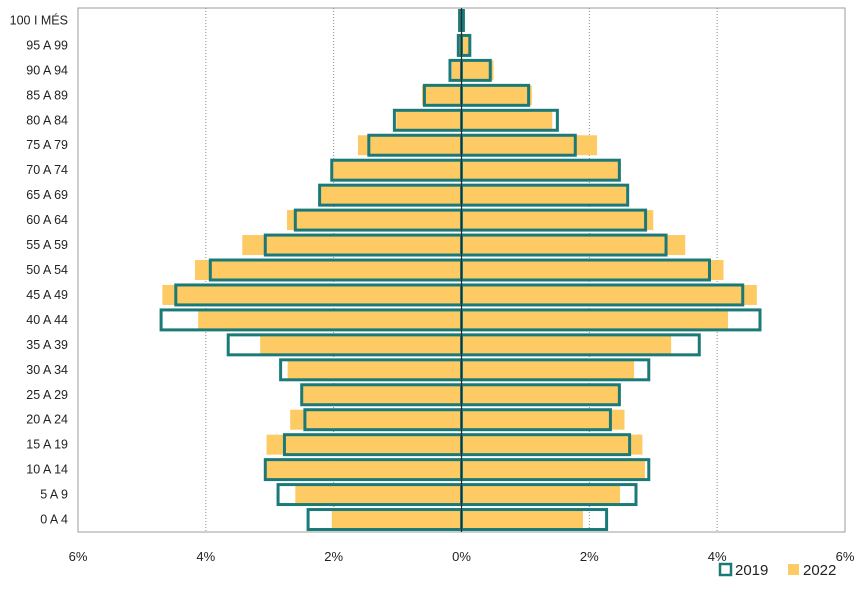  I want to click on category-label: 60 A 64, so click(47, 220).